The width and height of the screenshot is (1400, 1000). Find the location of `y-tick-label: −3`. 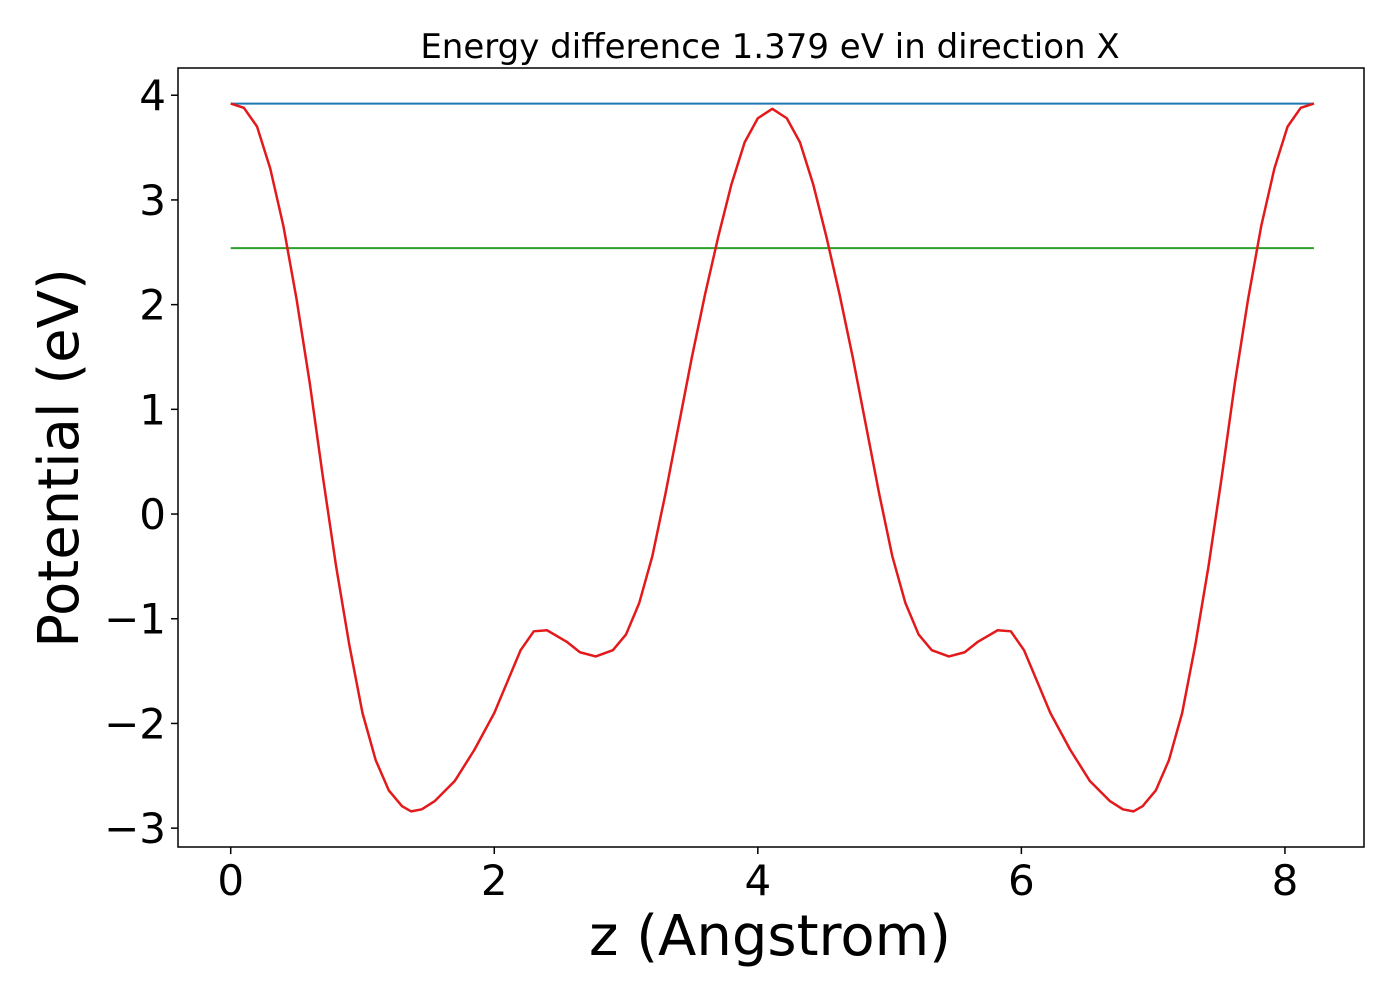

y-tick-label: −3 is located at coordinates (135, 828).